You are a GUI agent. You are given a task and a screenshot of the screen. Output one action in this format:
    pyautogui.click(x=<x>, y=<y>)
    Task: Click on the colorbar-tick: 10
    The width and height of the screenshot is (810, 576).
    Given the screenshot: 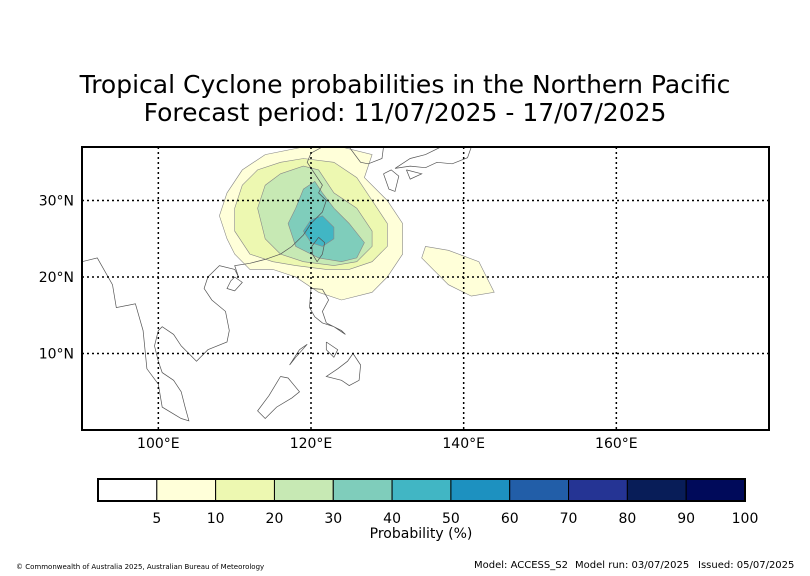 What is the action you would take?
    pyautogui.click(x=216, y=519)
    